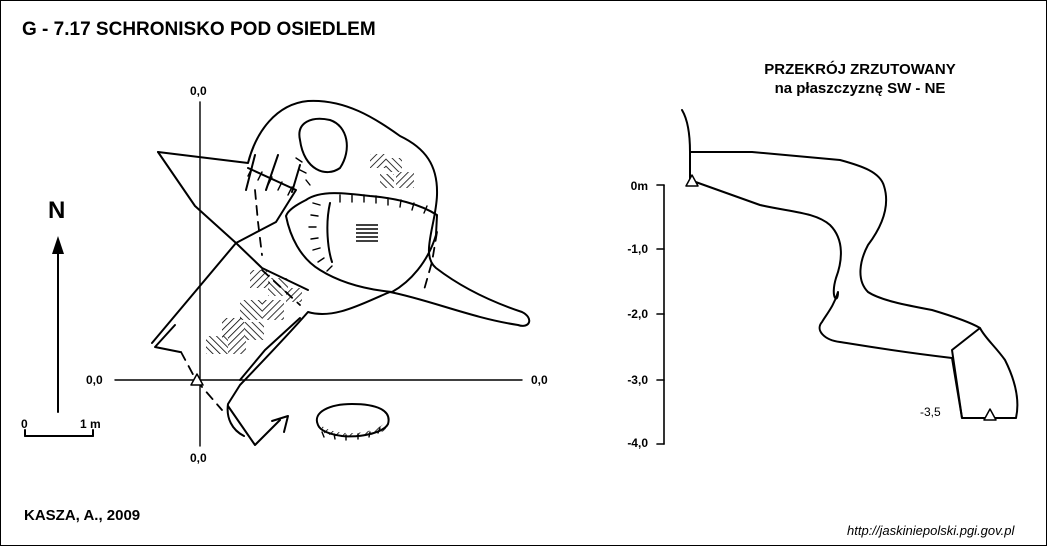 This screenshot has height=546, width=1047. Describe the element at coordinates (94, 380) in the screenshot. I see `coord-label-left: 0,0` at that location.